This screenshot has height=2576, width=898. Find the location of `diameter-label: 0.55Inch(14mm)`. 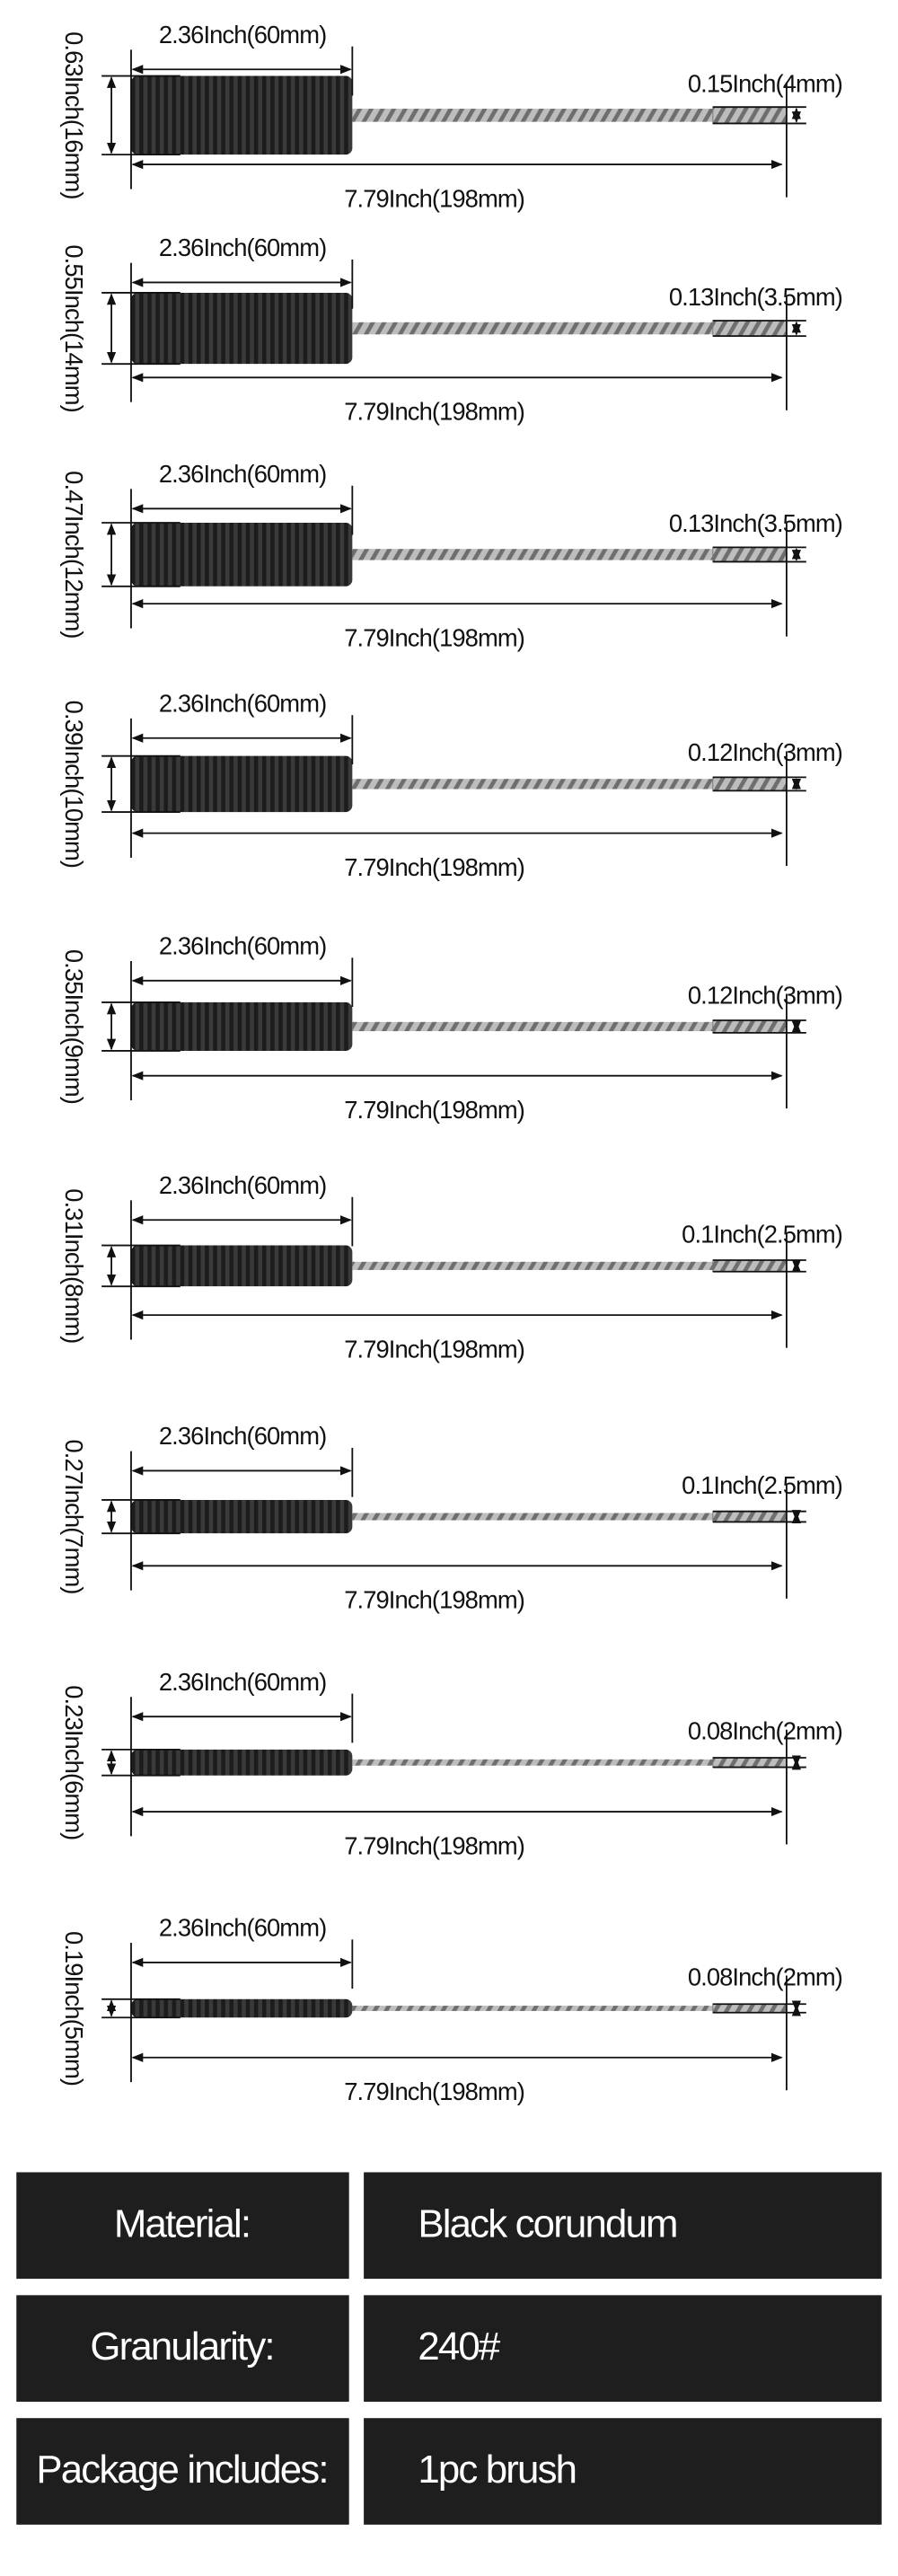

diameter-label: 0.55Inch(14mm) is located at coordinates (74, 327).